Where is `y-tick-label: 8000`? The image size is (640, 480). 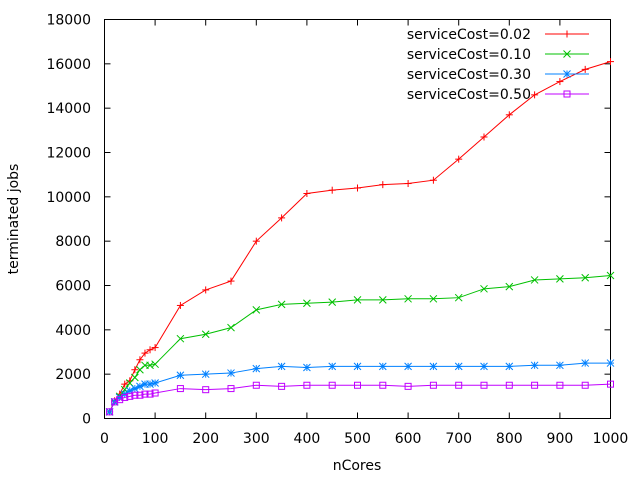 y-tick-label: 8000 is located at coordinates (73, 242).